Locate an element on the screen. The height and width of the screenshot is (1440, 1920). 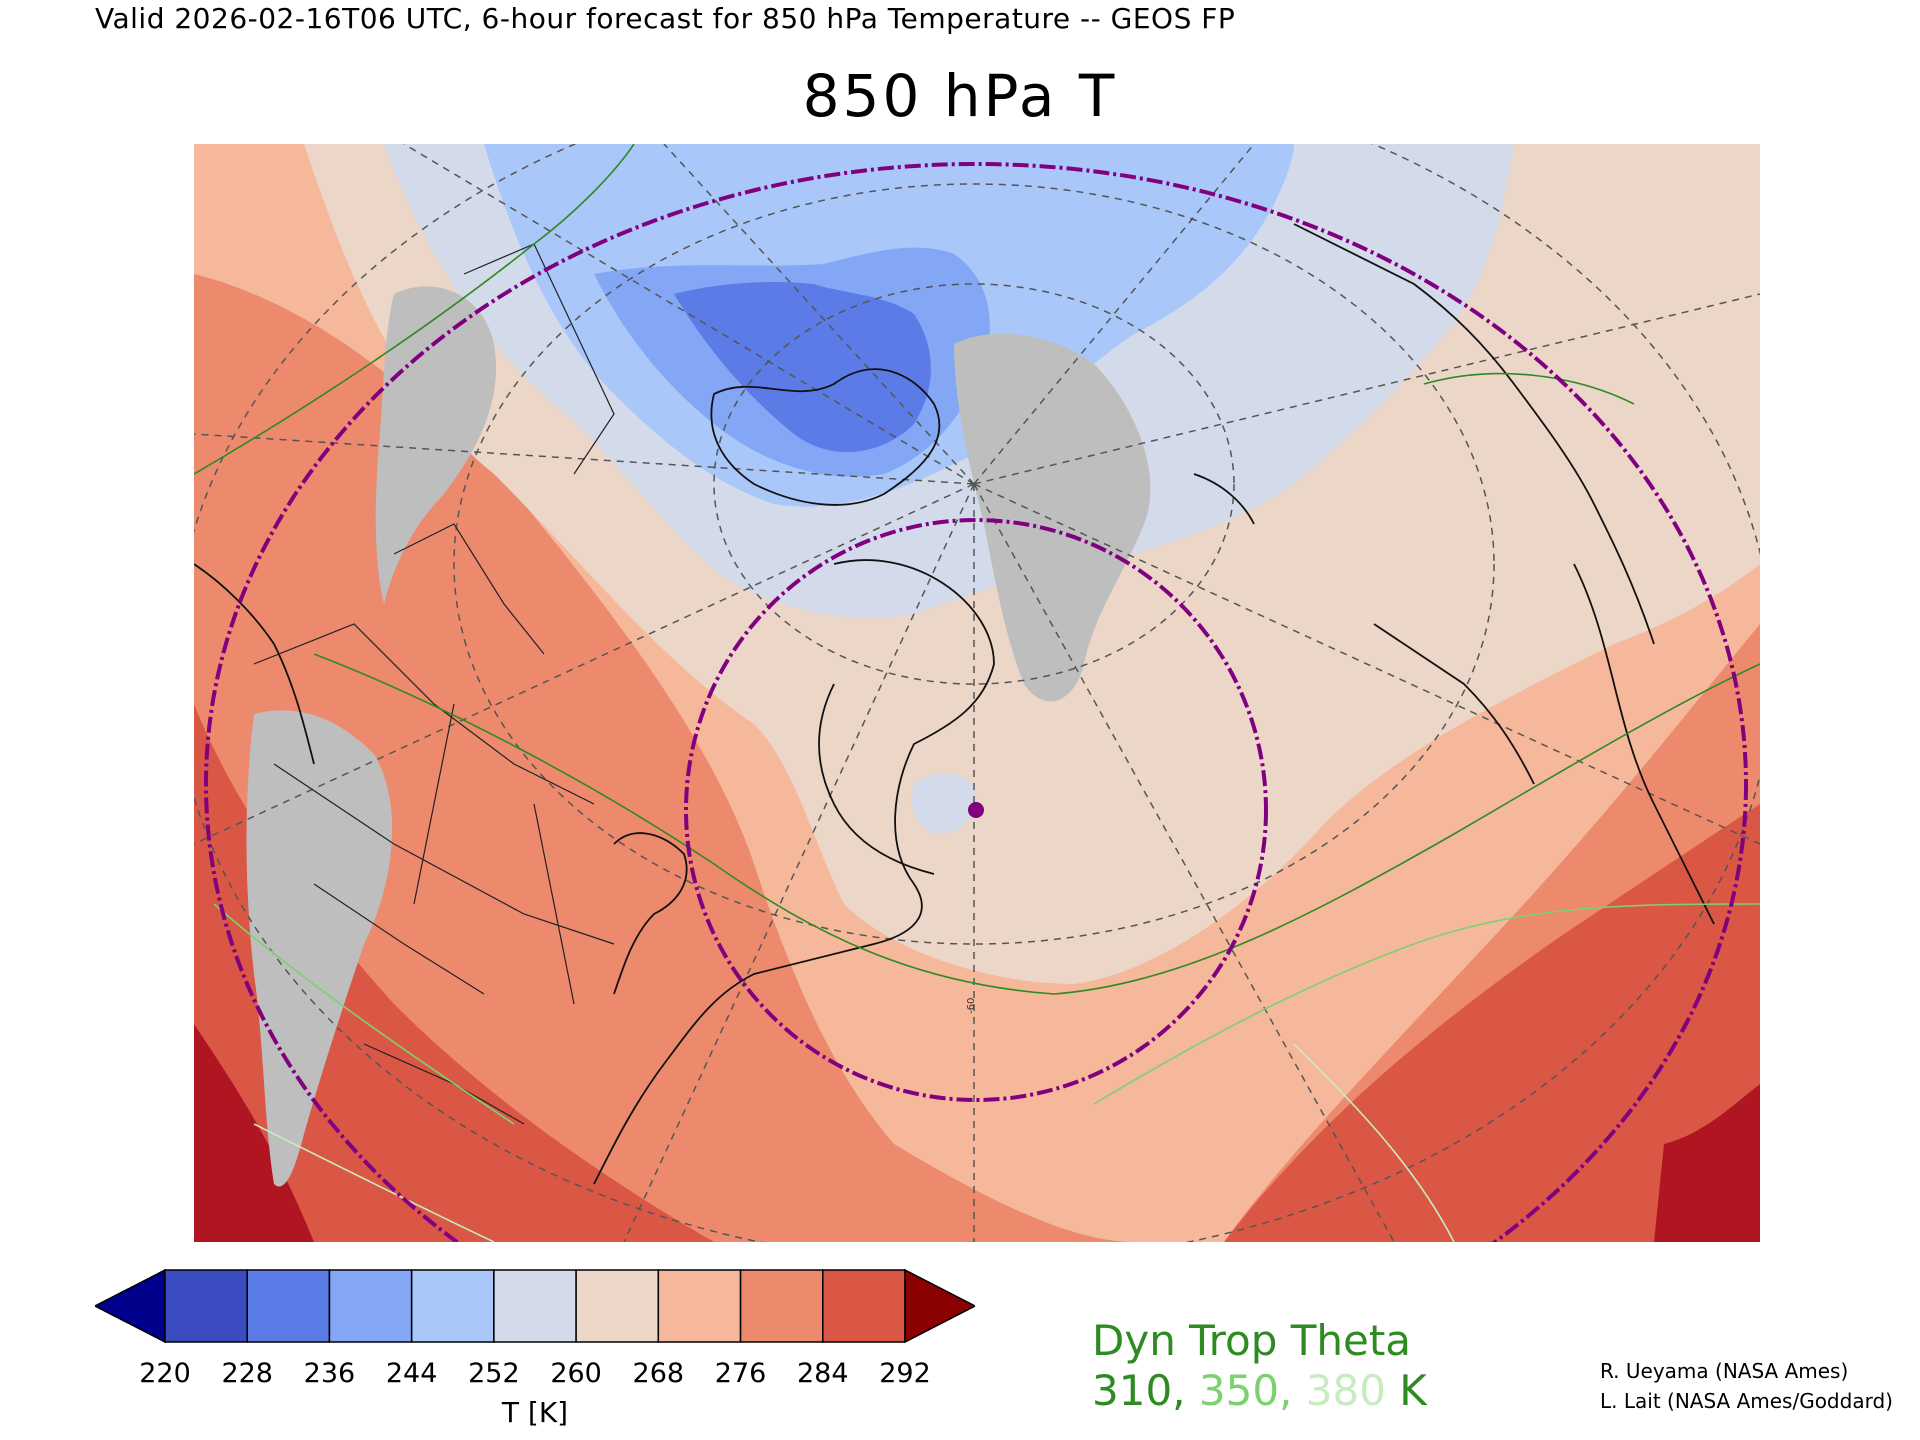
colorbar-graphic is located at coordinates (535, 1306).